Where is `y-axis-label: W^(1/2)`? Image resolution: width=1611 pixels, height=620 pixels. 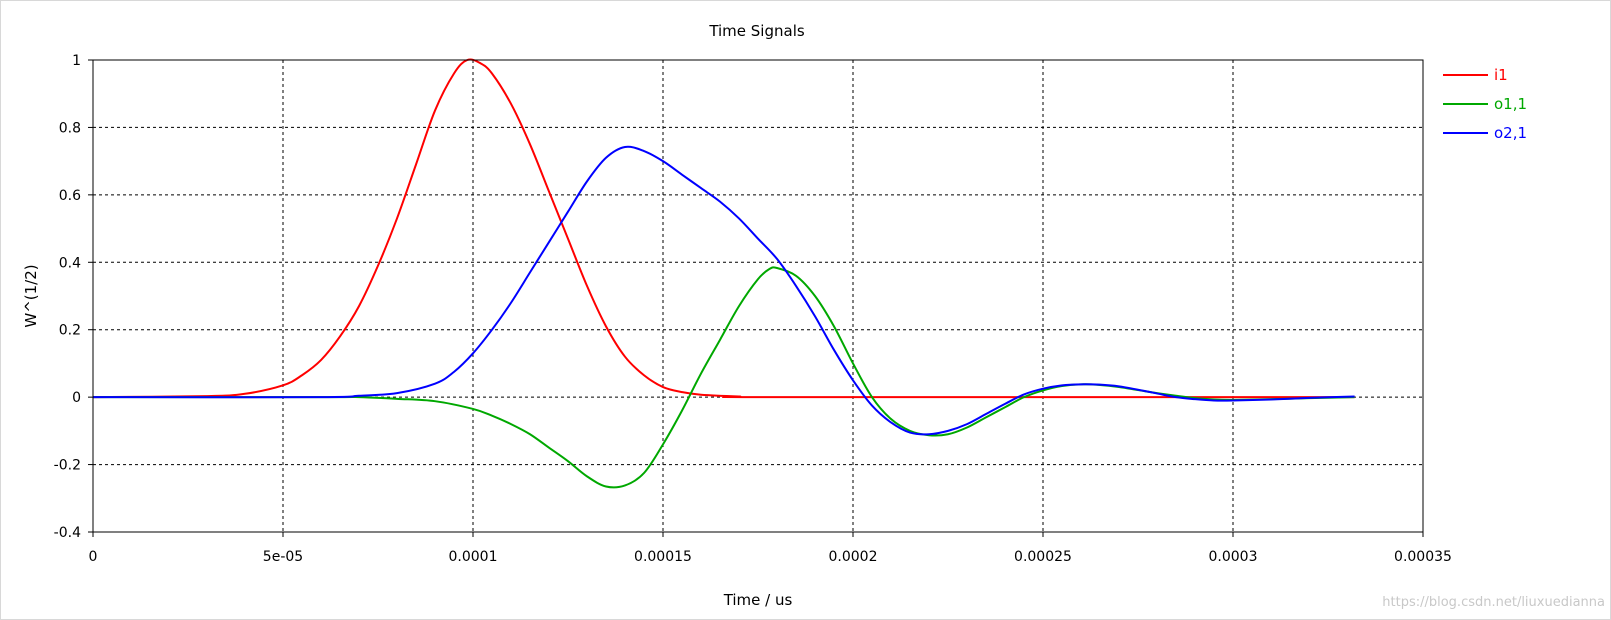
y-axis-label: W^(1/2) is located at coordinates (31, 295).